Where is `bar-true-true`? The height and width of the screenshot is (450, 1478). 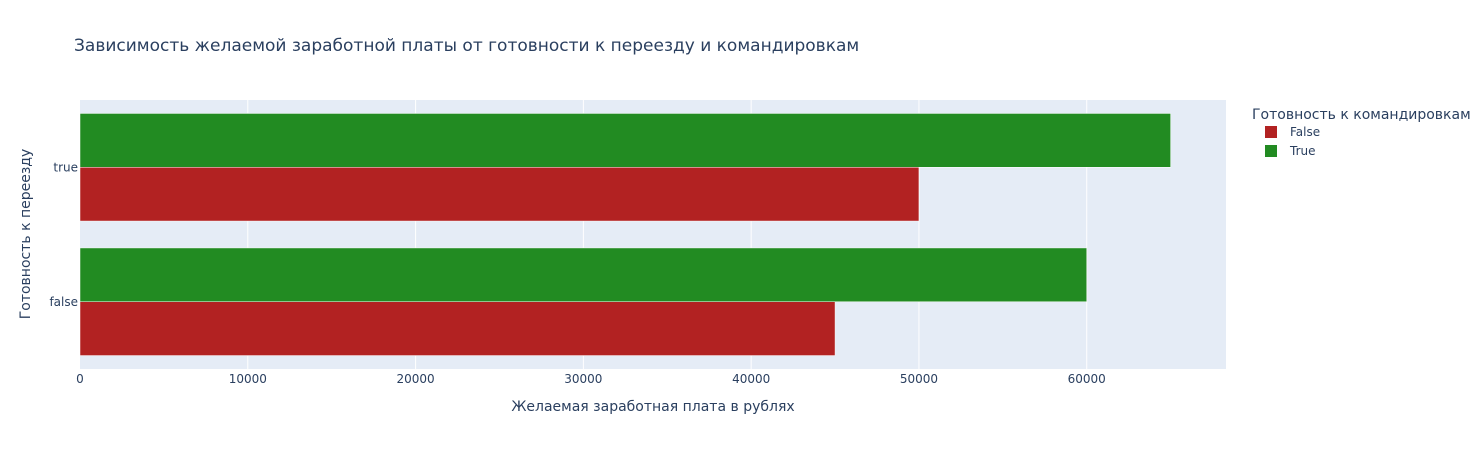 bar-true-true is located at coordinates (625, 140).